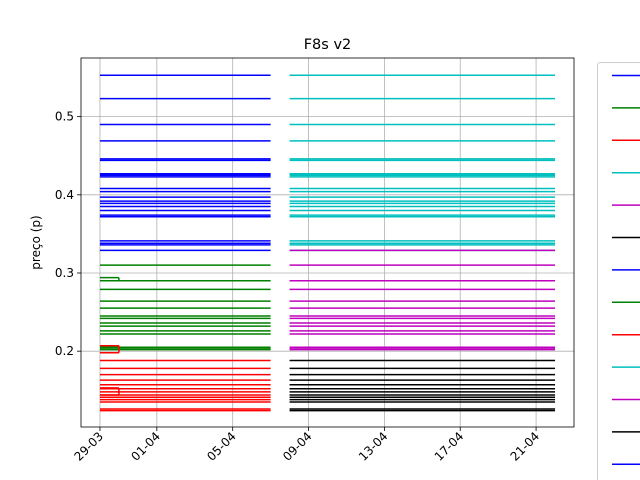  Describe the element at coordinates (449, 446) in the screenshot. I see `x-tick-label-5: 17-04` at that location.